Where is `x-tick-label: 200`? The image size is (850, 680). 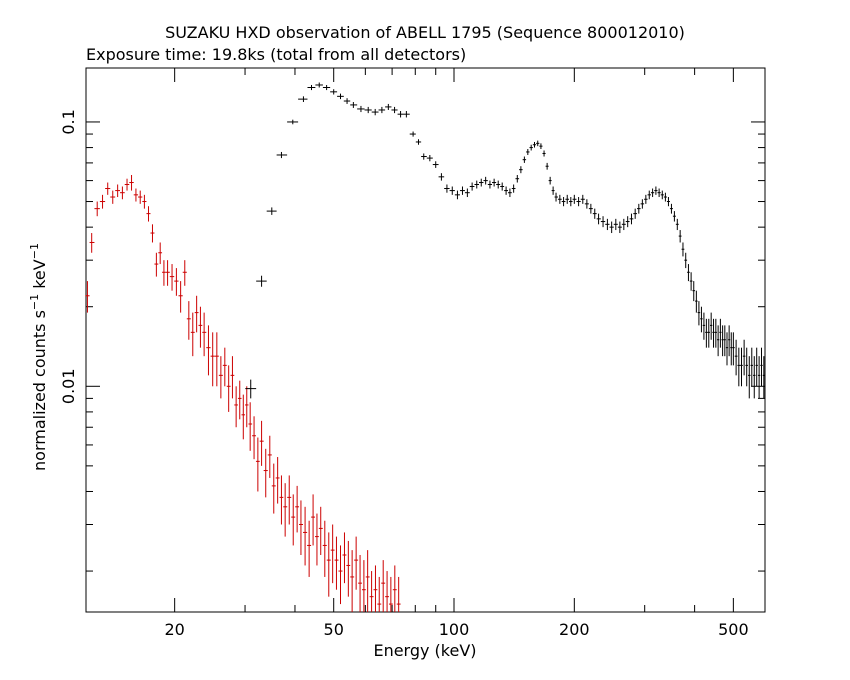 x-tick-label: 200 is located at coordinates (574, 629).